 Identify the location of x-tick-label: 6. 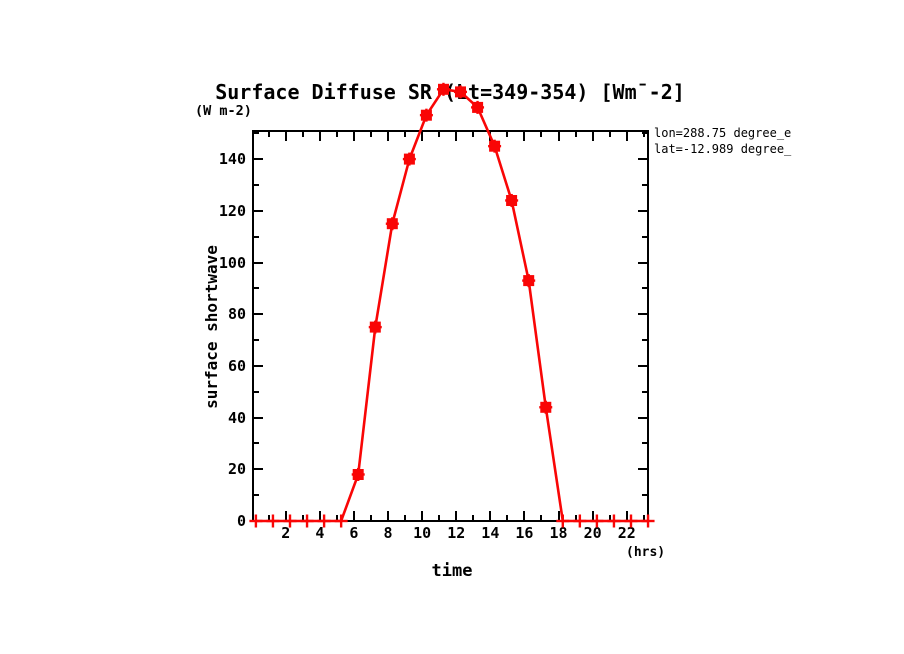
(354, 533).